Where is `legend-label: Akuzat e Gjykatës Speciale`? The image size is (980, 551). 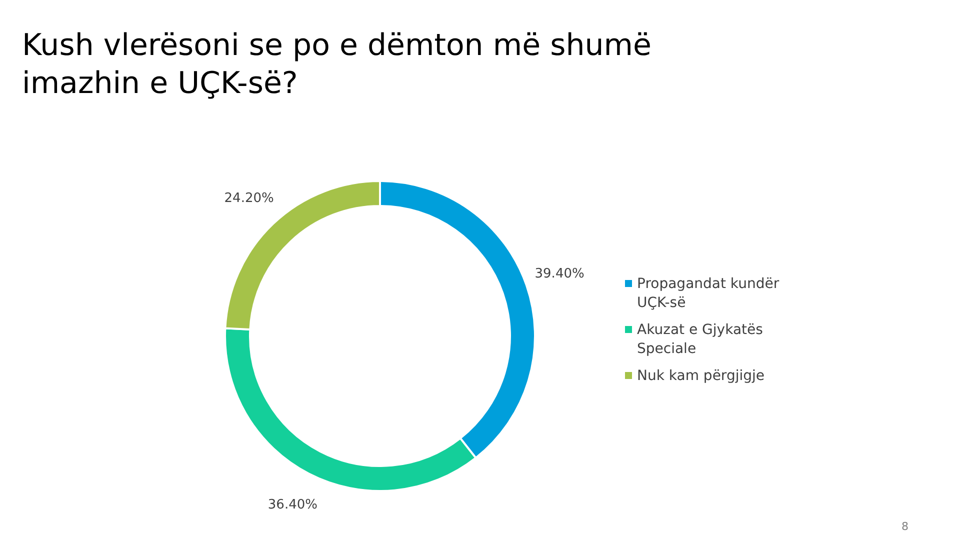
legend-label: Akuzat e Gjykatës Speciale is located at coordinates (700, 339).